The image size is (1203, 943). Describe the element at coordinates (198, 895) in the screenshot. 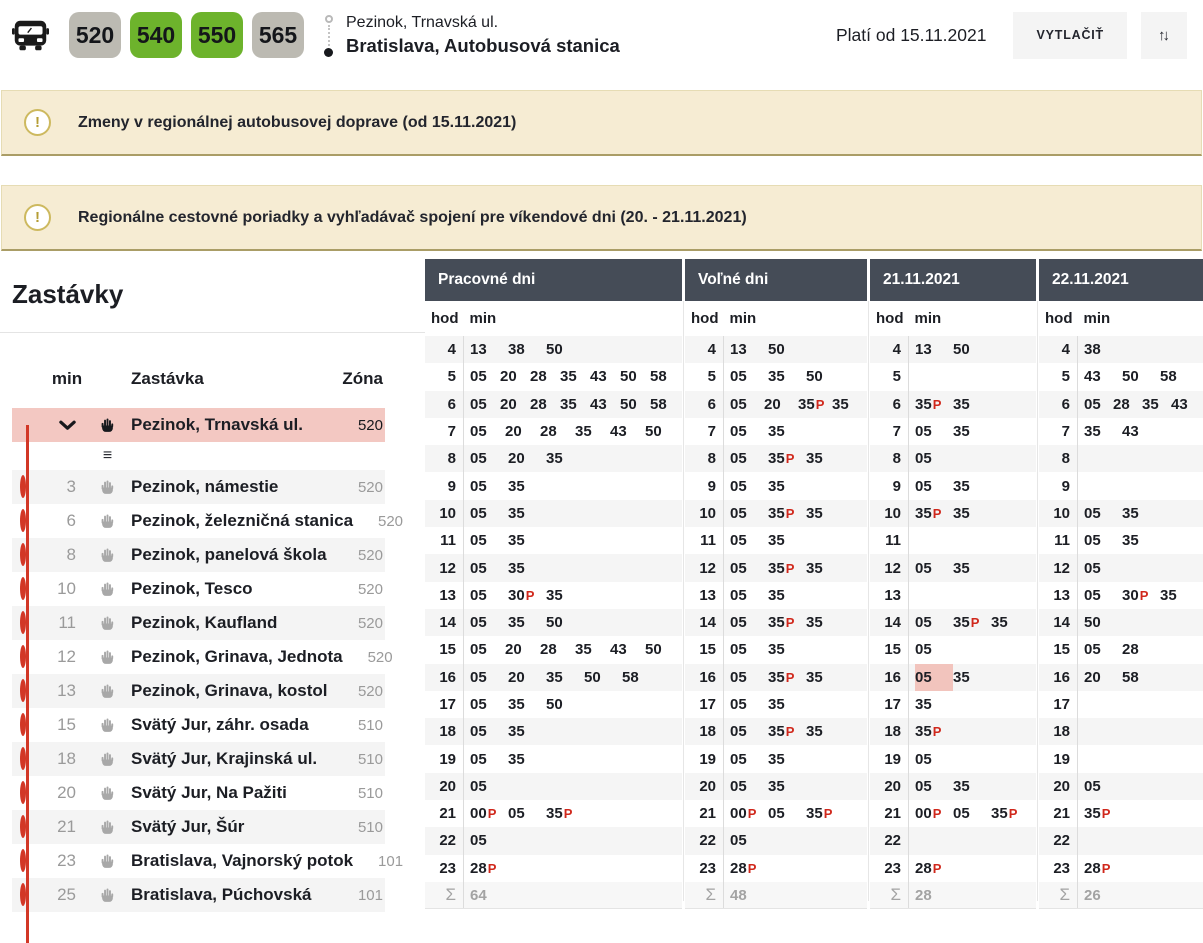

I see `stop-row: 25 Bratislava, Púchovská 101` at that location.